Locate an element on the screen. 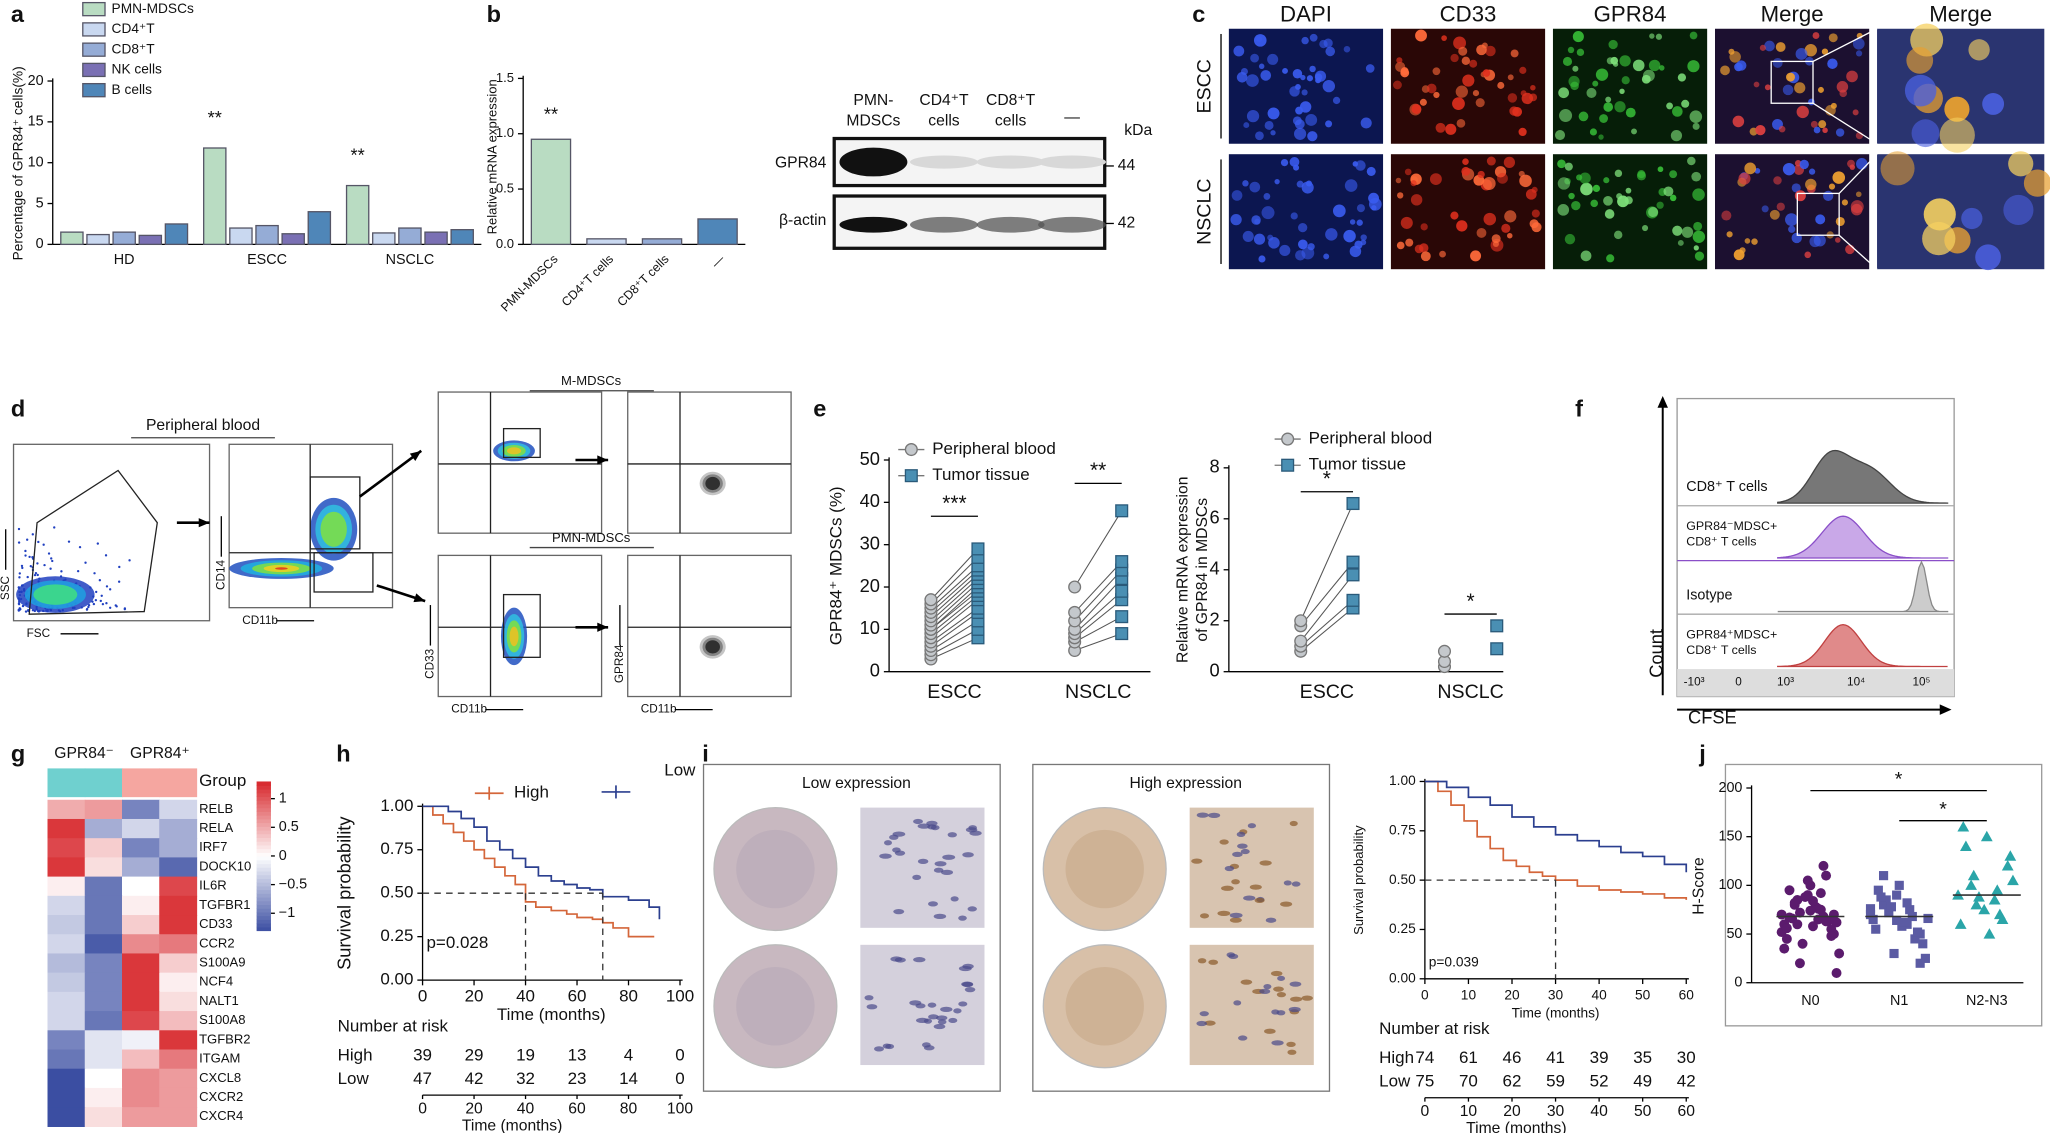  legend-marker is located at coordinates (911, 476).